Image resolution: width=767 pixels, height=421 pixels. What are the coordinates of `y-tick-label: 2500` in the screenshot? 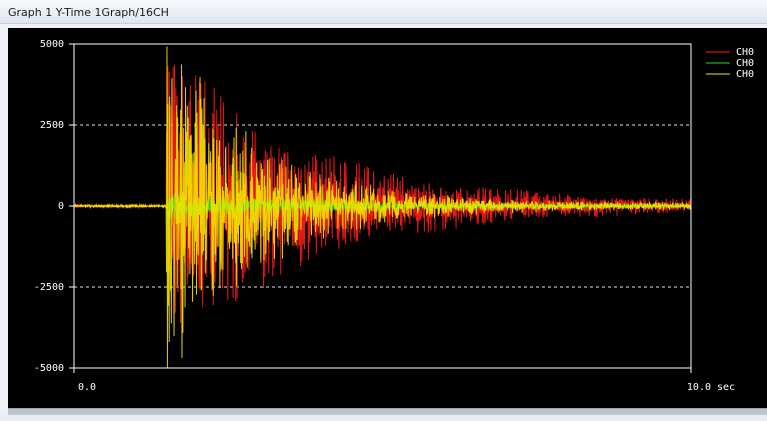 It's located at (52, 125).